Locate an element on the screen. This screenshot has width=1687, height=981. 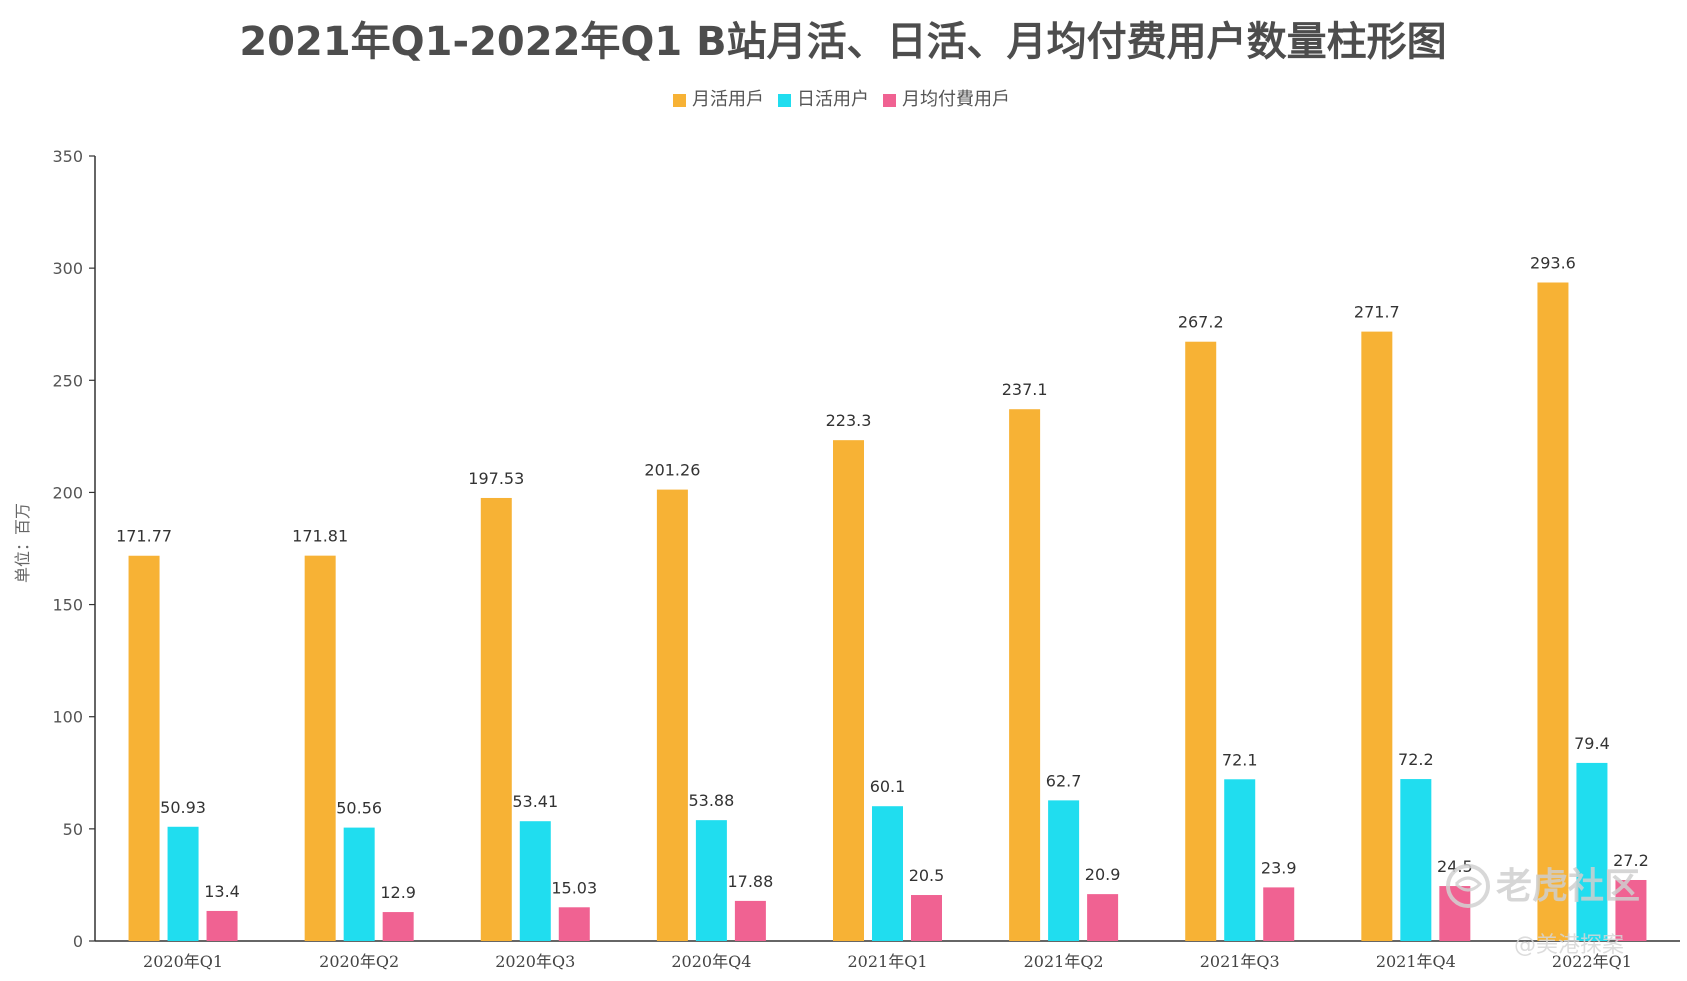
y-tick-label: 200 is located at coordinates (67, 492).